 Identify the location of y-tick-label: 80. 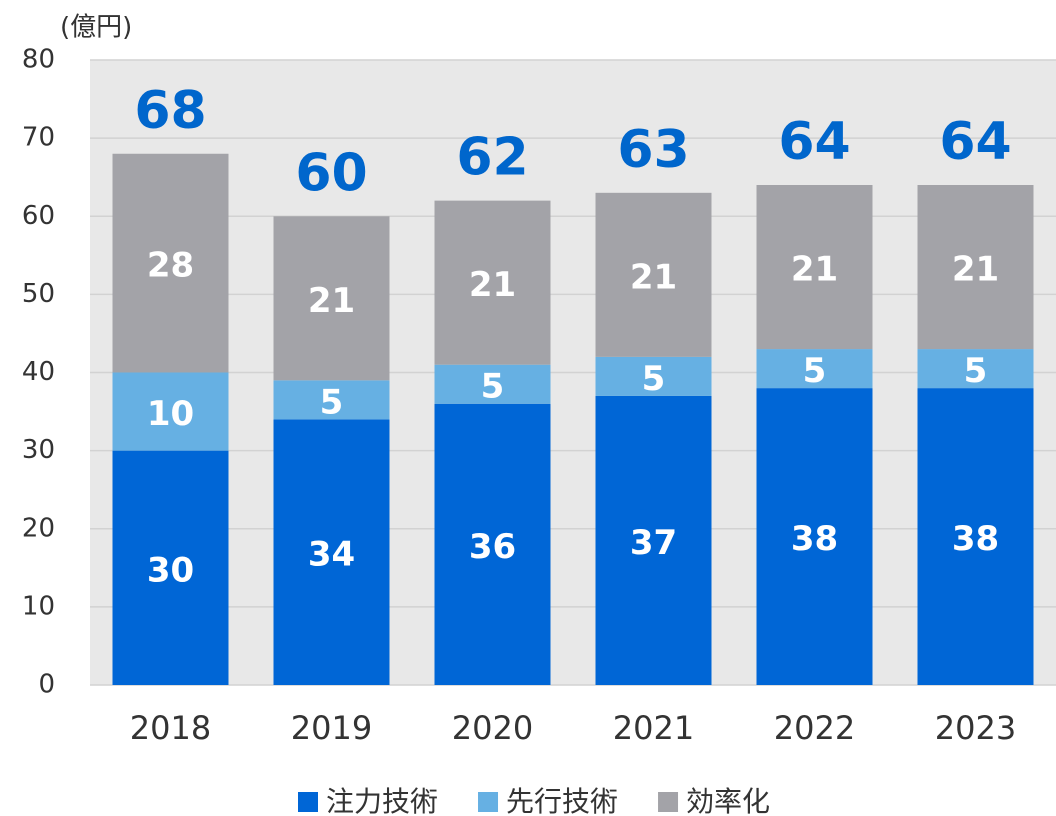
(38, 60).